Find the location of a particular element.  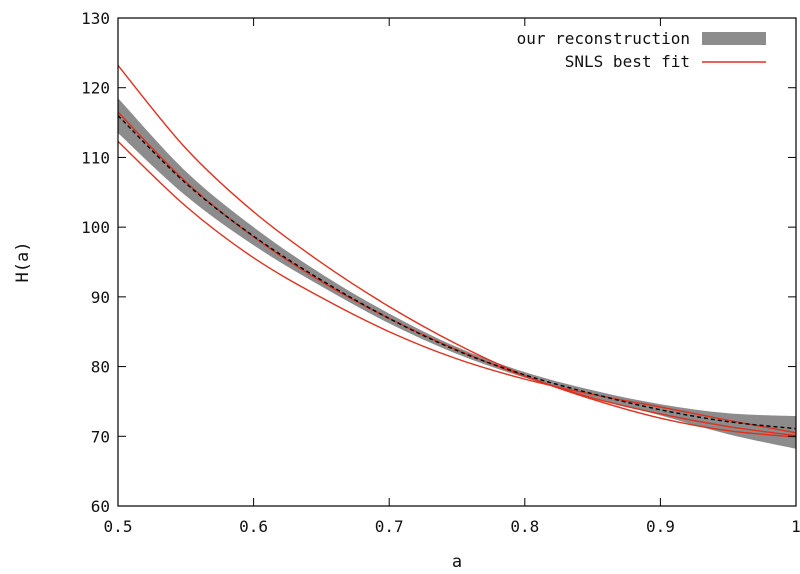

x-tick-label: 0.5 is located at coordinates (118, 526).